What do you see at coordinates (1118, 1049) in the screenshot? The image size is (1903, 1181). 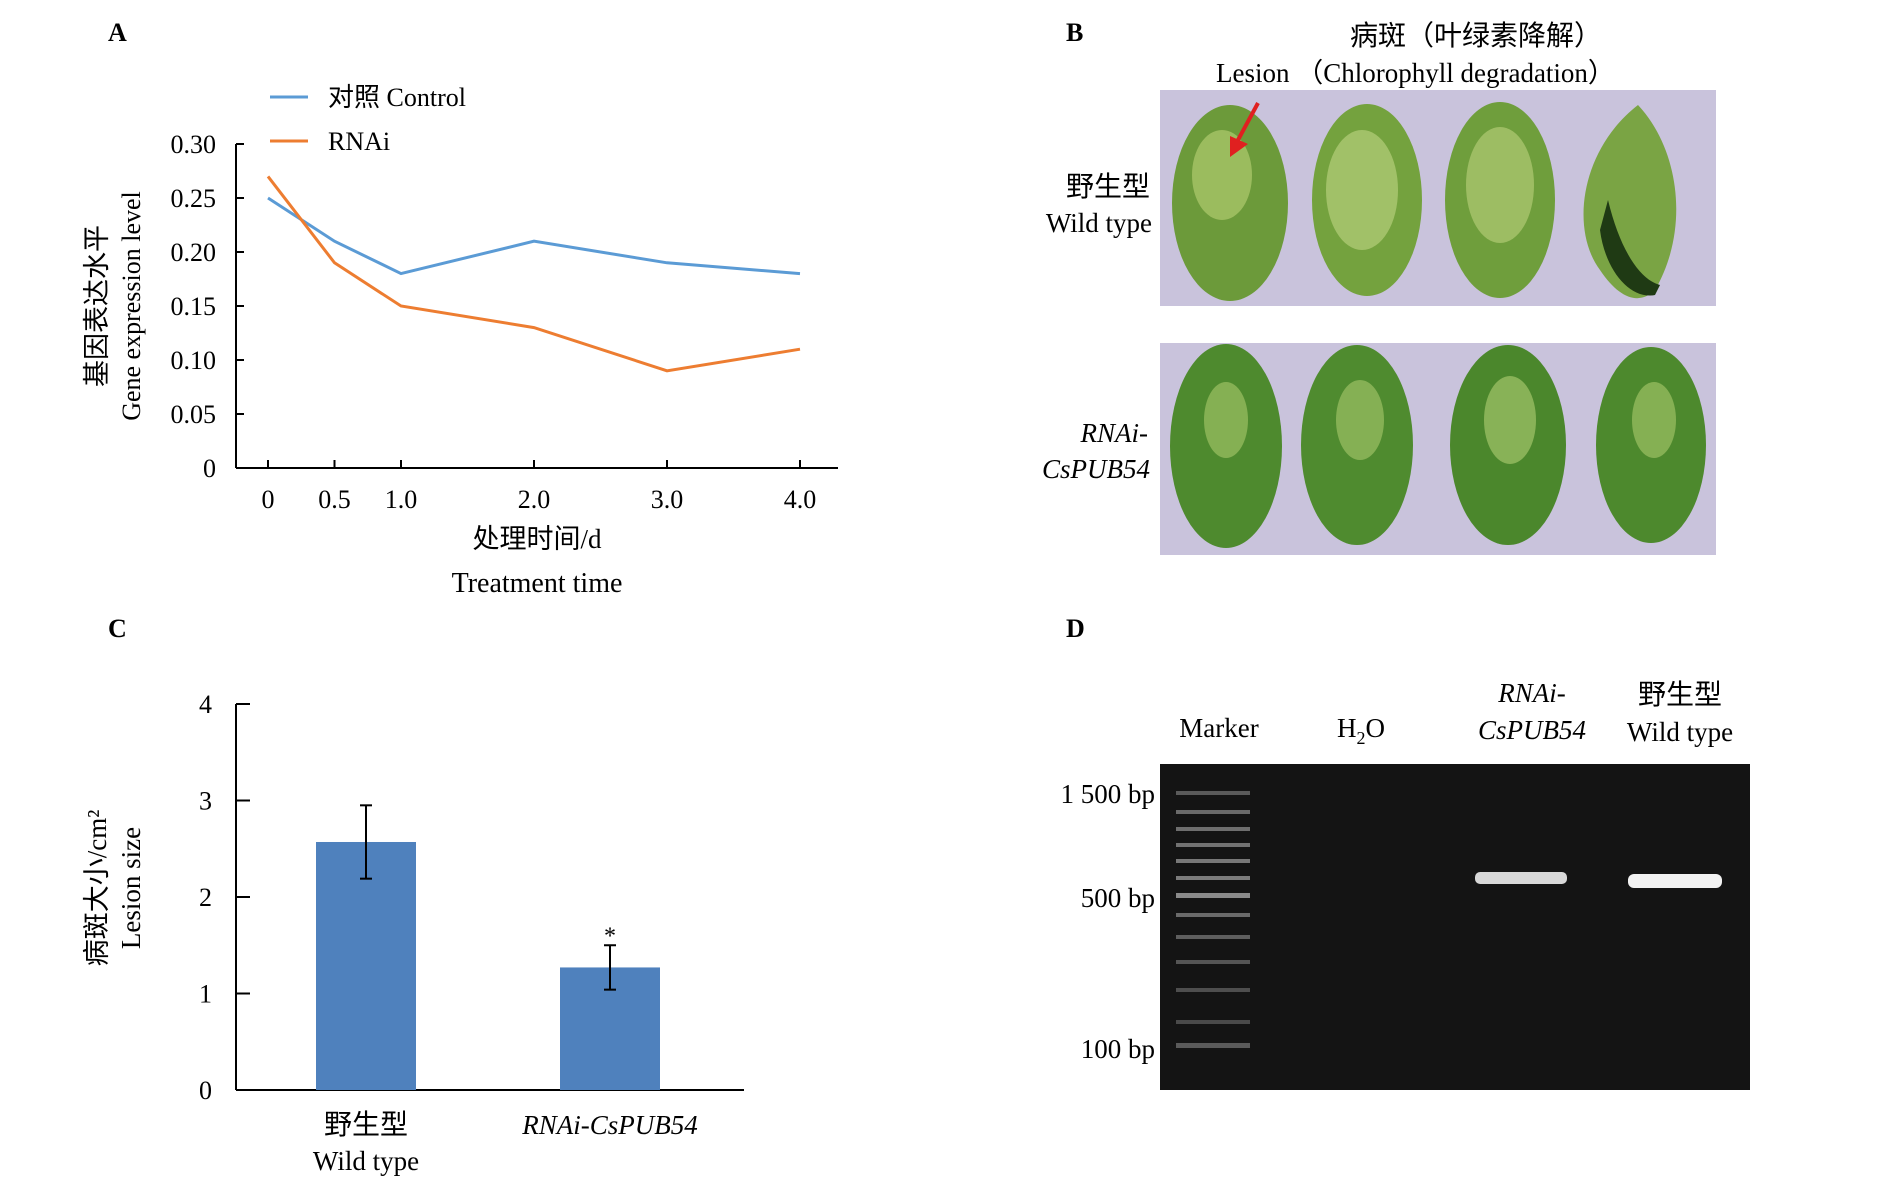 I see `size-label-100: 100 bp` at bounding box center [1118, 1049].